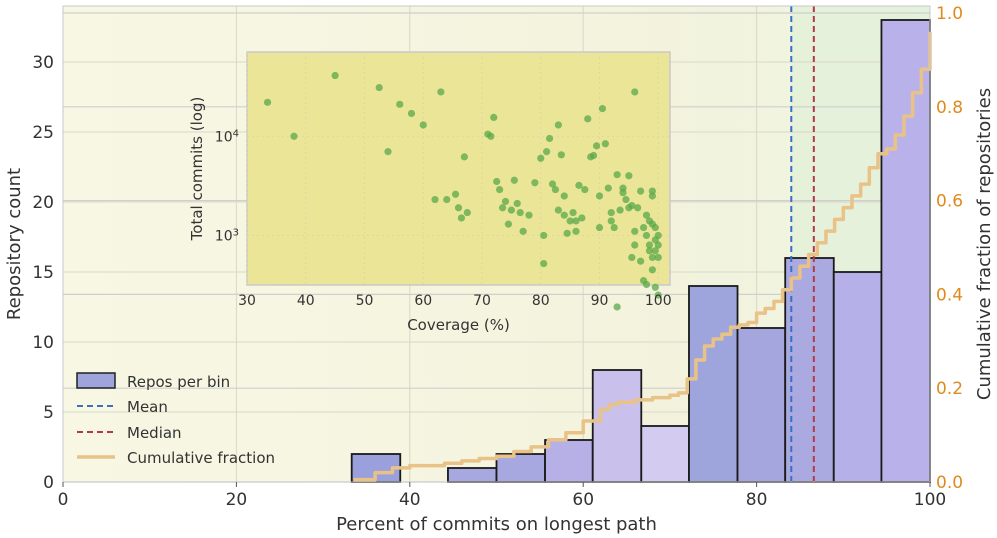 The image size is (997, 538). Describe the element at coordinates (949, 248) in the screenshot. I see `y2-axis-ticks: 0.0 0.2 0.4 0.6 0.8 1.0` at that location.